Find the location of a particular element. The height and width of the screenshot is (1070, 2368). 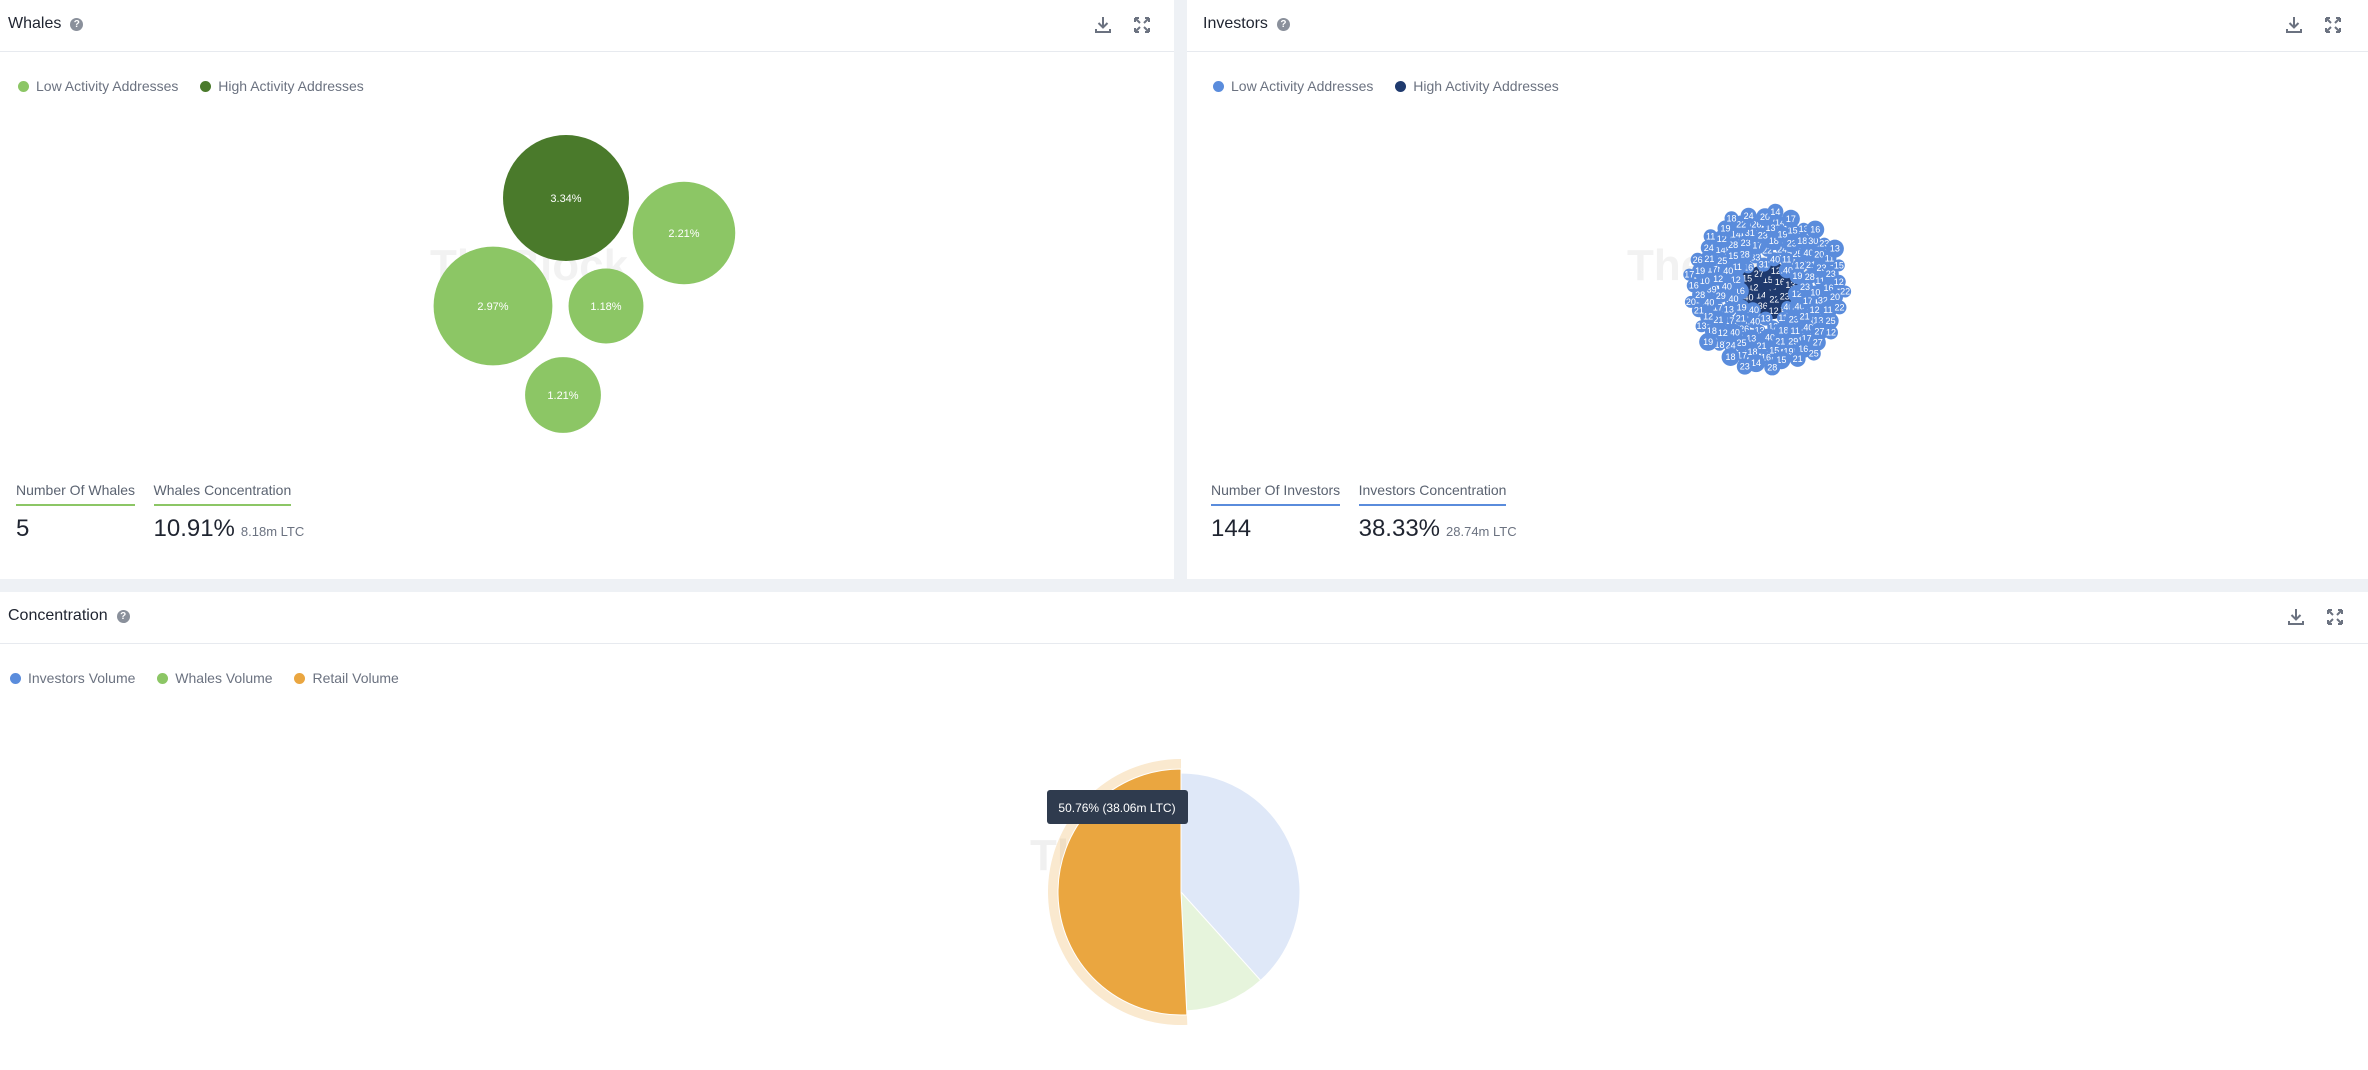

investors-concentration-sub: 28.74m LTC is located at coordinates (1481, 531).